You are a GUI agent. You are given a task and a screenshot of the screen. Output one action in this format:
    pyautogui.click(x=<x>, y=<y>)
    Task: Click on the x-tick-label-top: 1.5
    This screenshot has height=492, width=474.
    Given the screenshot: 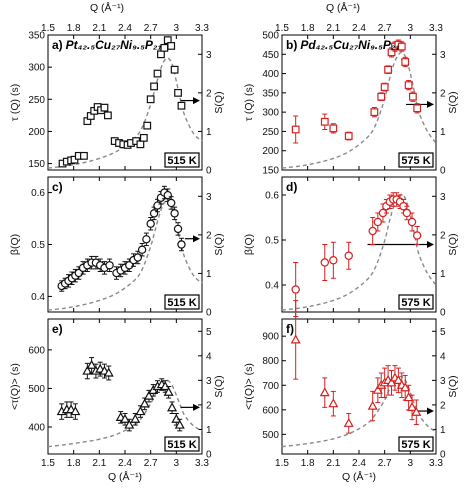 What is the action you would take?
    pyautogui.click(x=282, y=28)
    